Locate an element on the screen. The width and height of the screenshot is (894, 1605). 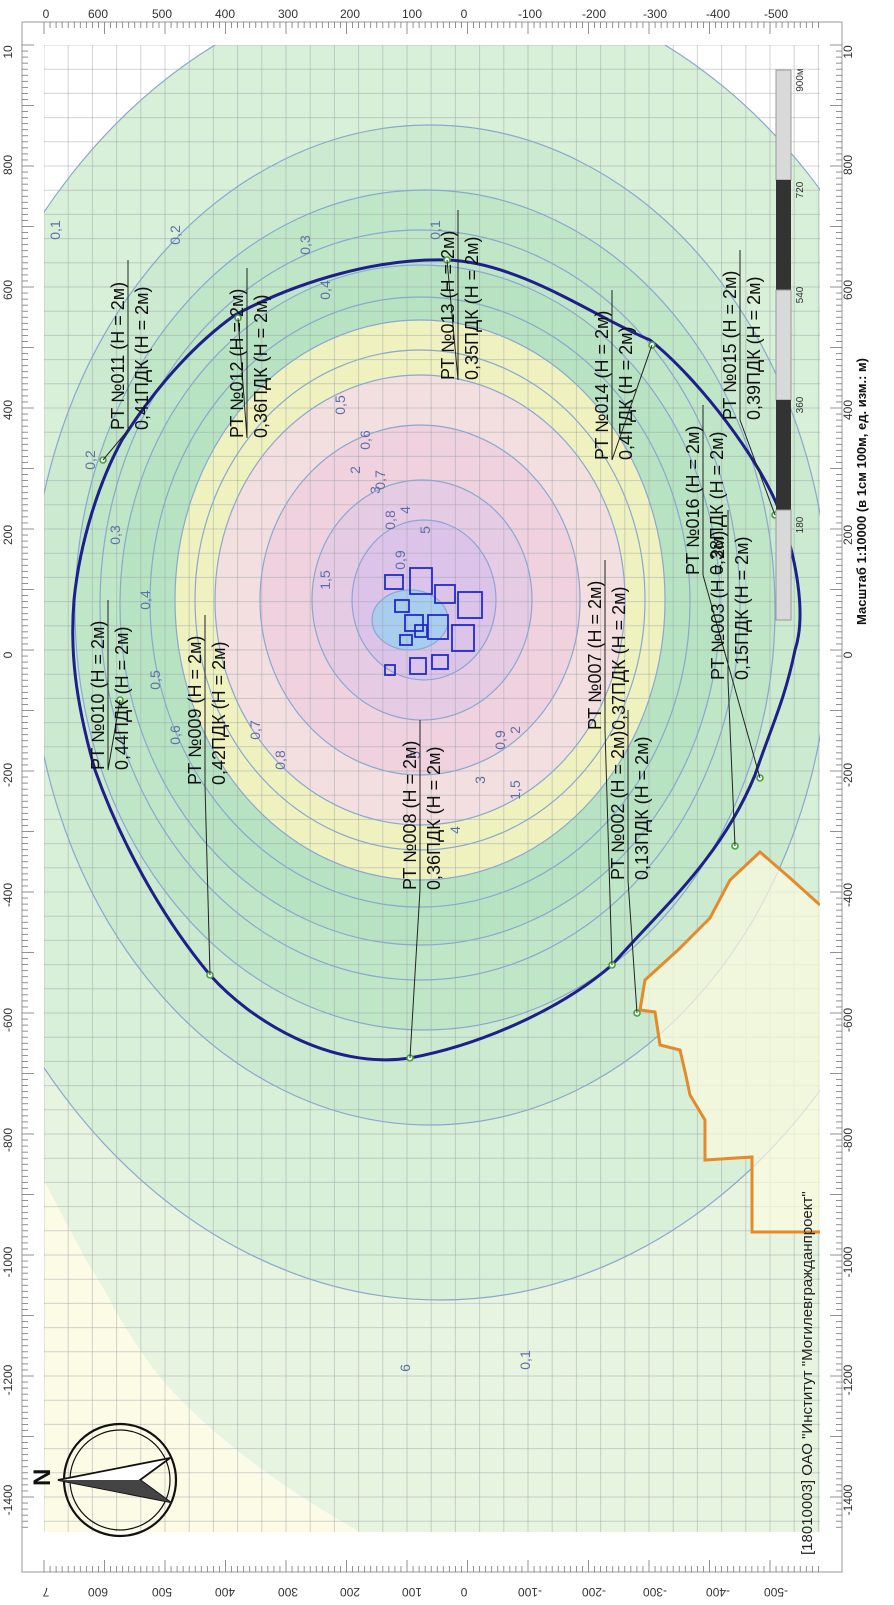
ruler-left-label: 10 is located at coordinates (8, 52).